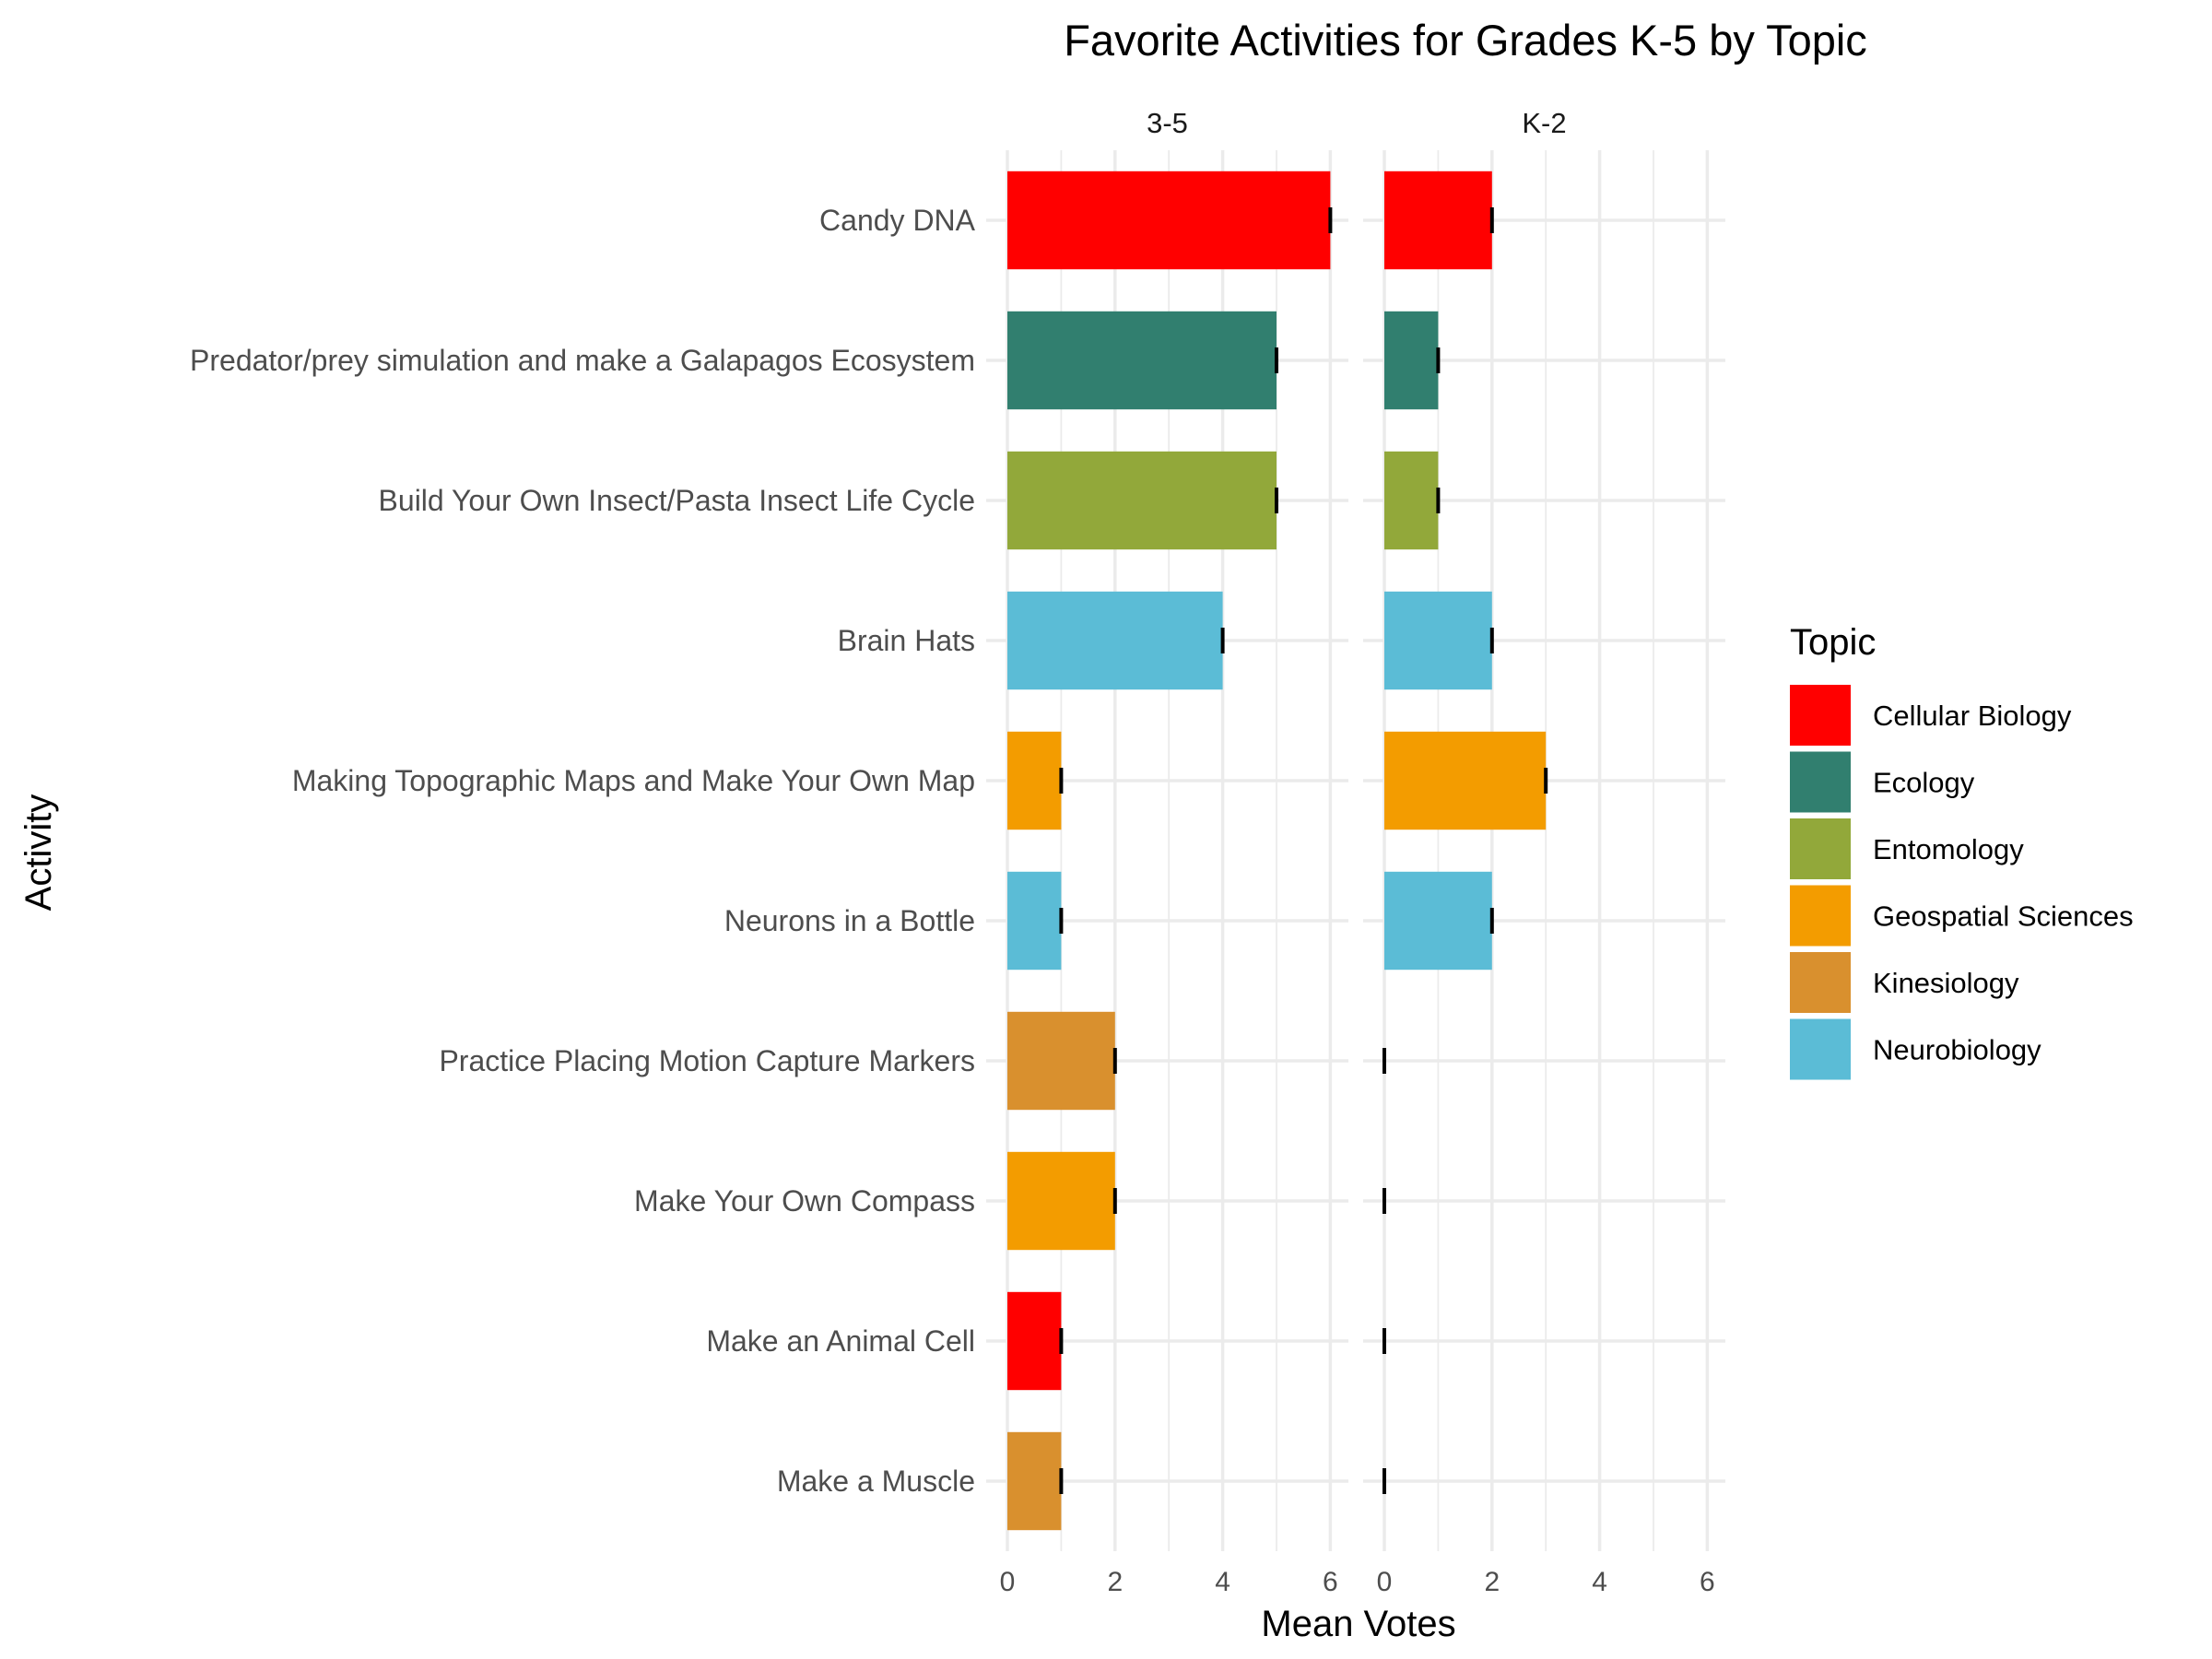  I want to click on legend-label: Cellular Biology, so click(1972, 716).